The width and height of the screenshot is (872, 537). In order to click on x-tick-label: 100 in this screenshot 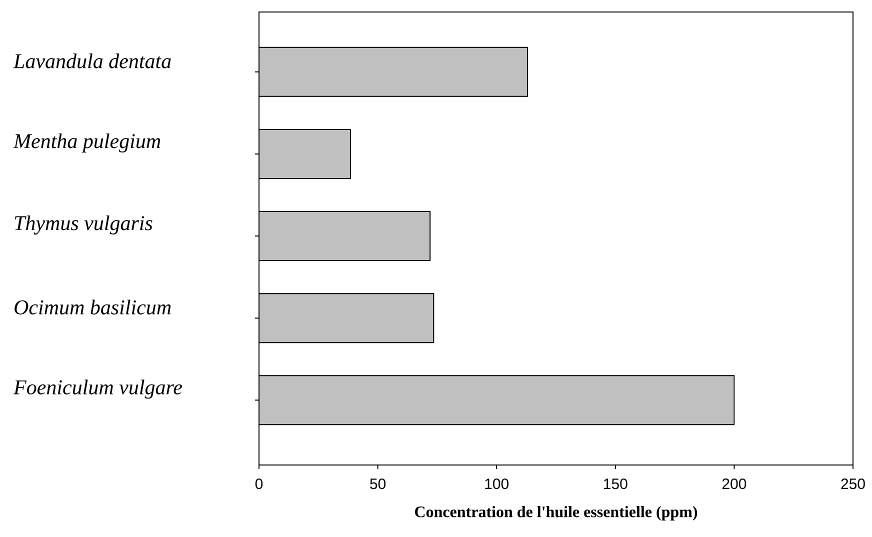, I will do `click(497, 484)`.